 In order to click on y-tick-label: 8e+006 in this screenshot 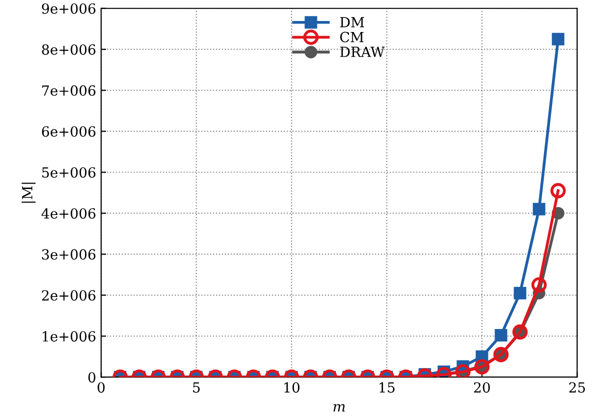, I will do `click(69, 49)`.